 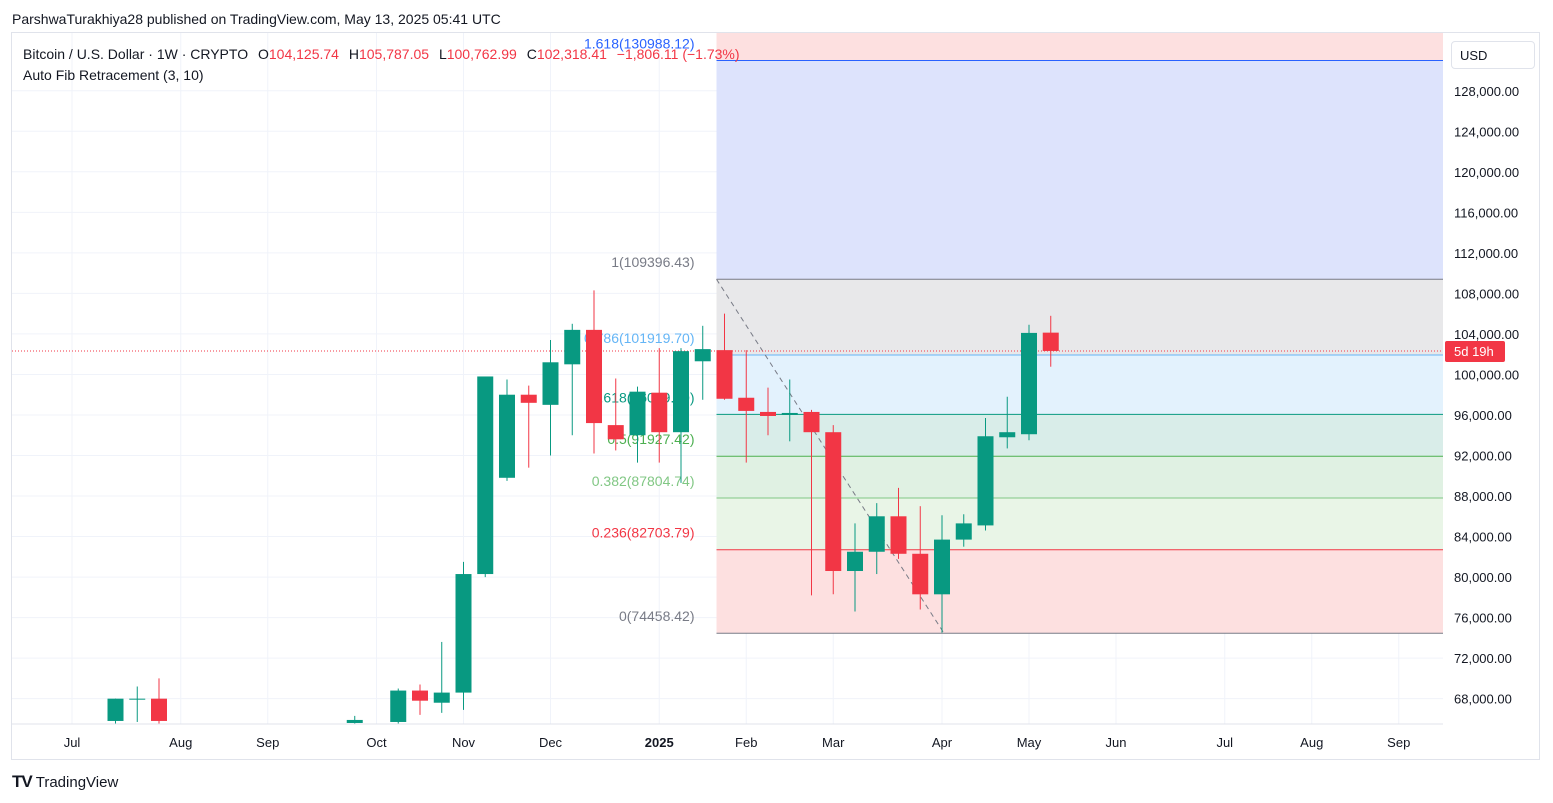 I want to click on price-tick-label: 72,000.00, so click(x=1483, y=658).